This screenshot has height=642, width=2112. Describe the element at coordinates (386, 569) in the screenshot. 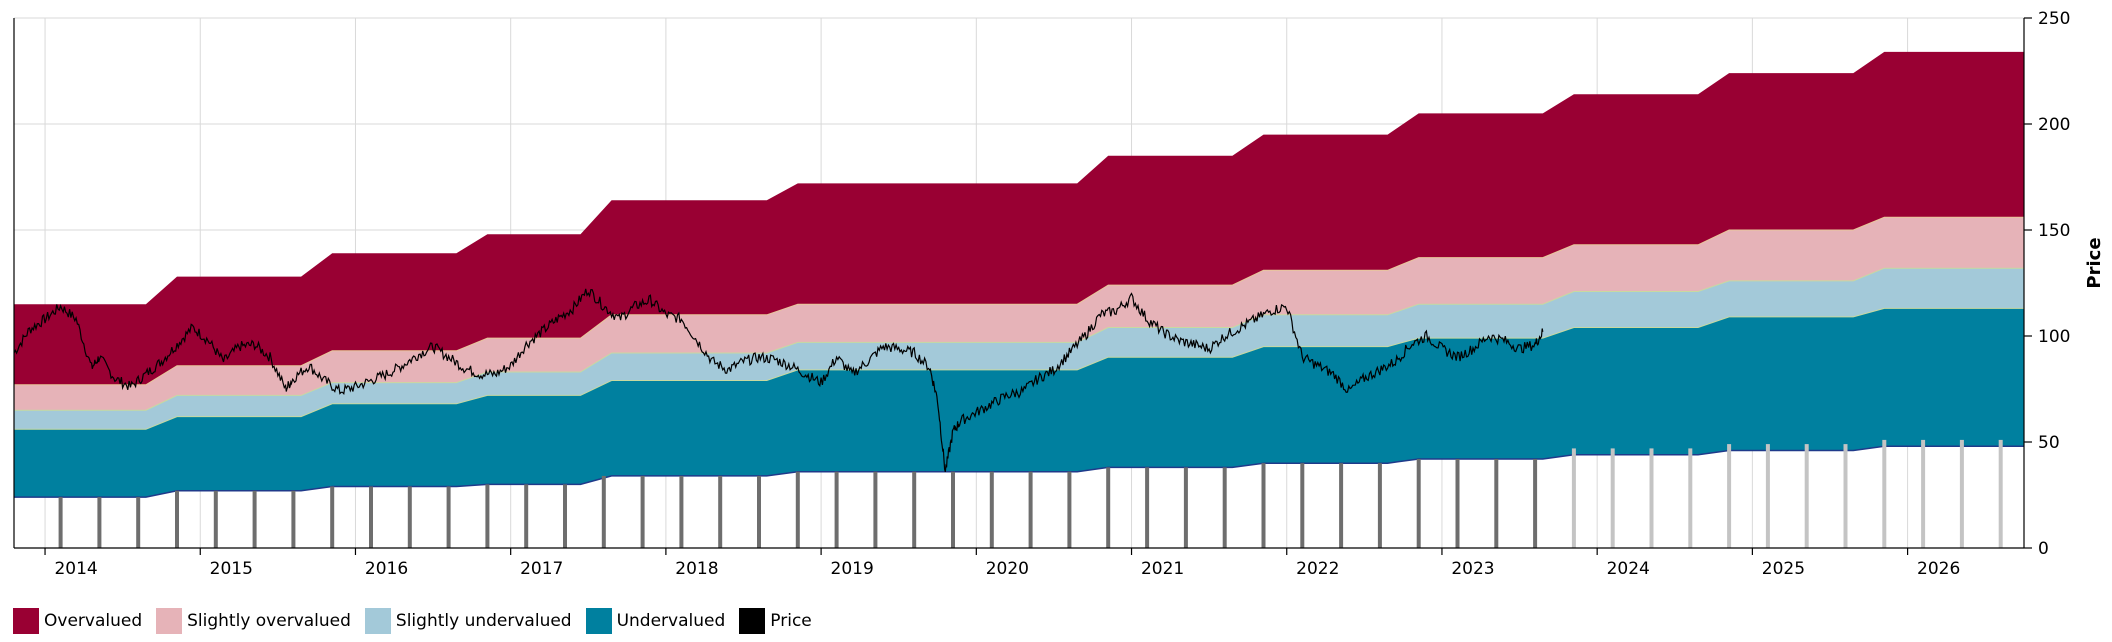

I see `x-tick-label: 2016` at that location.